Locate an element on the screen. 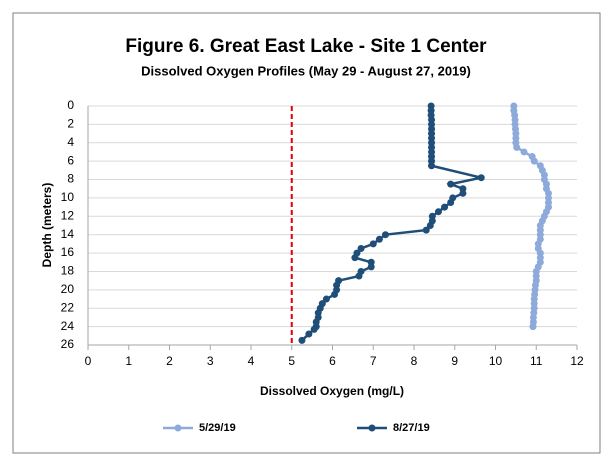  x-tick-label: 10 is located at coordinates (496, 361).